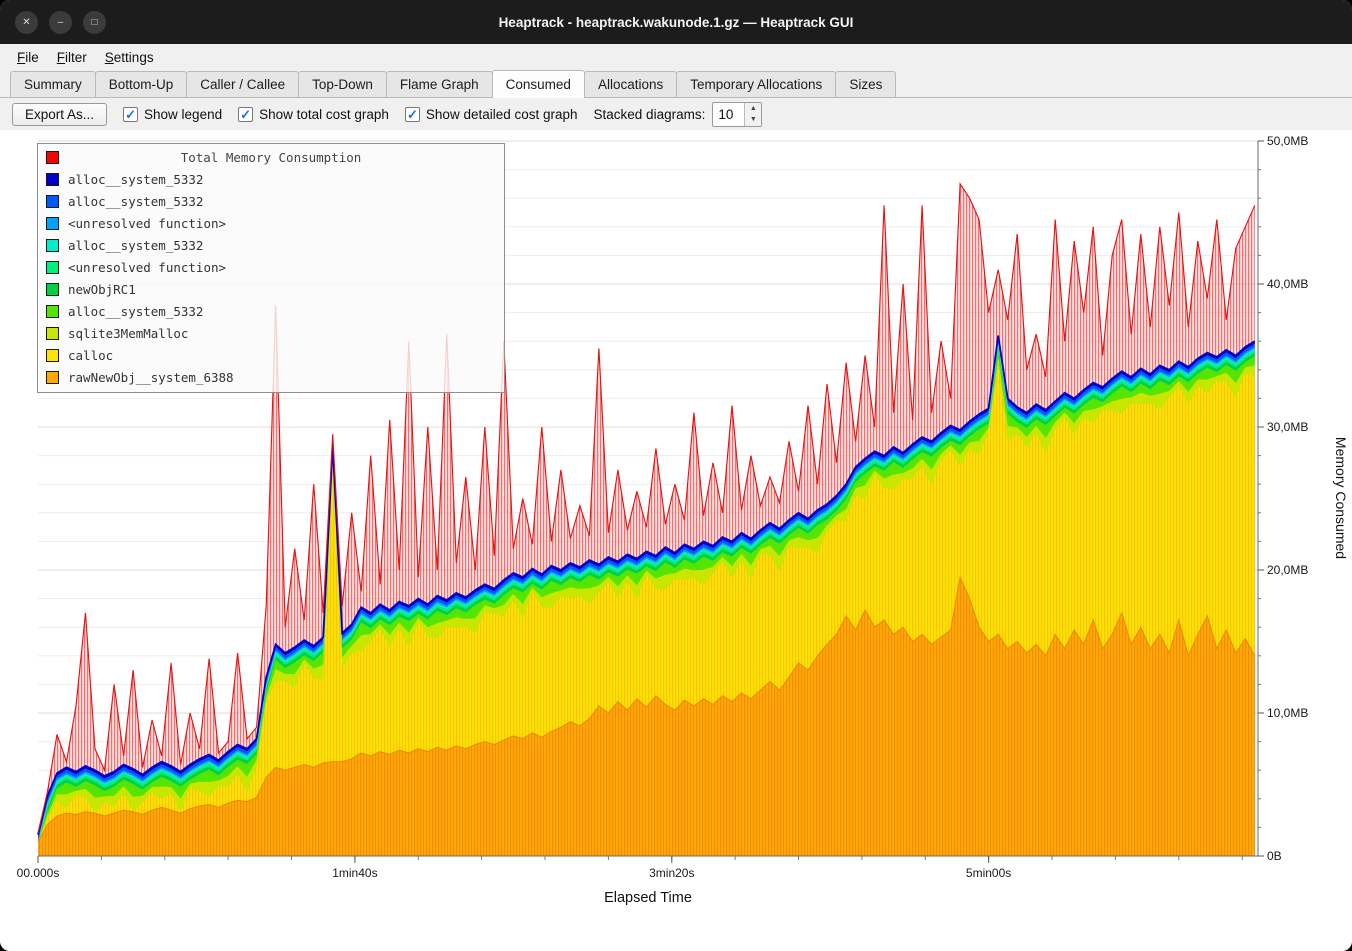 The image size is (1352, 951). Describe the element at coordinates (988, 873) in the screenshot. I see `svg-text: 5min00s` at that location.